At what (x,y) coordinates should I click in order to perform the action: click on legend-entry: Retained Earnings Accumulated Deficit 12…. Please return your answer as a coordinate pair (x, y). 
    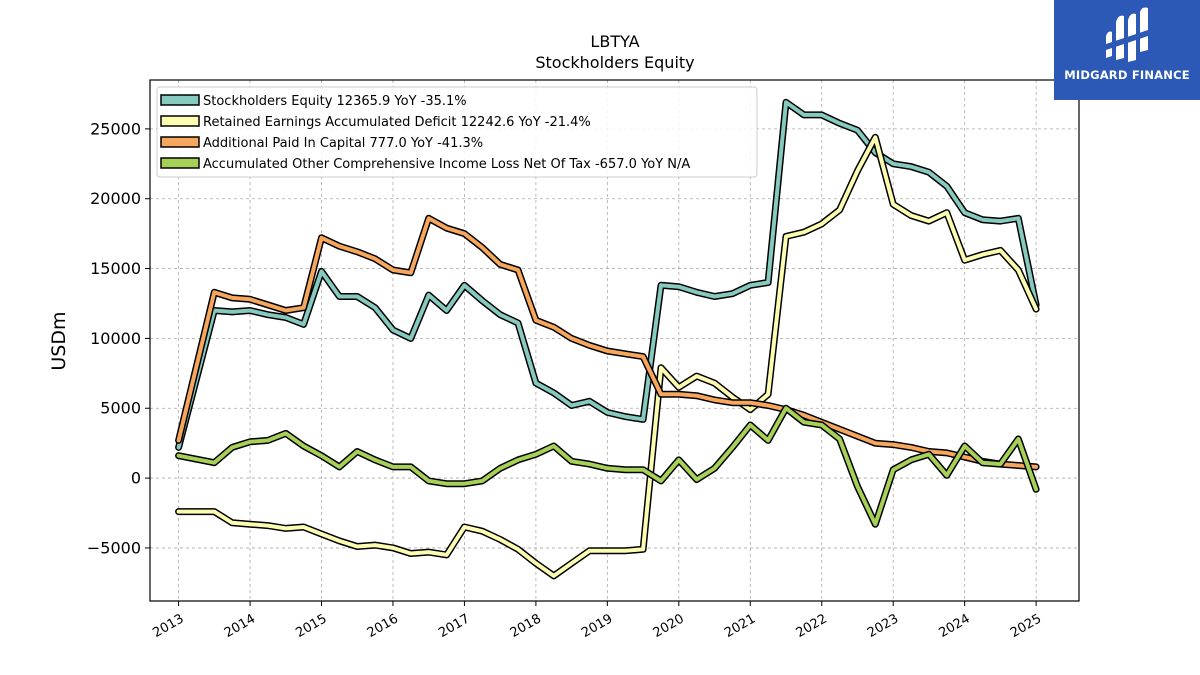
    Looking at the image, I should click on (397, 122).